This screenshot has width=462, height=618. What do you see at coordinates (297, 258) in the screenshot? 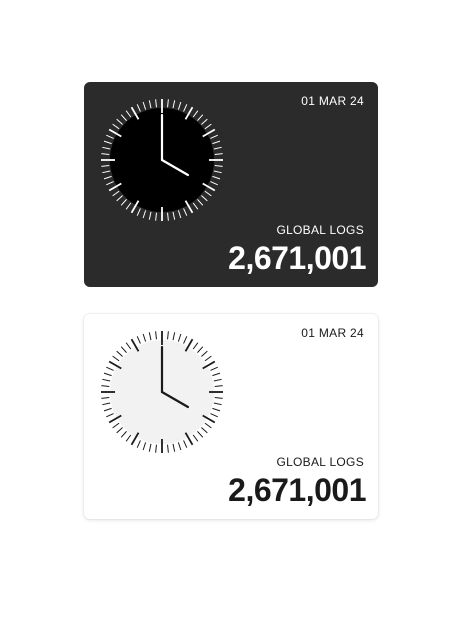
I see `metric-value: 2,671,001` at bounding box center [297, 258].